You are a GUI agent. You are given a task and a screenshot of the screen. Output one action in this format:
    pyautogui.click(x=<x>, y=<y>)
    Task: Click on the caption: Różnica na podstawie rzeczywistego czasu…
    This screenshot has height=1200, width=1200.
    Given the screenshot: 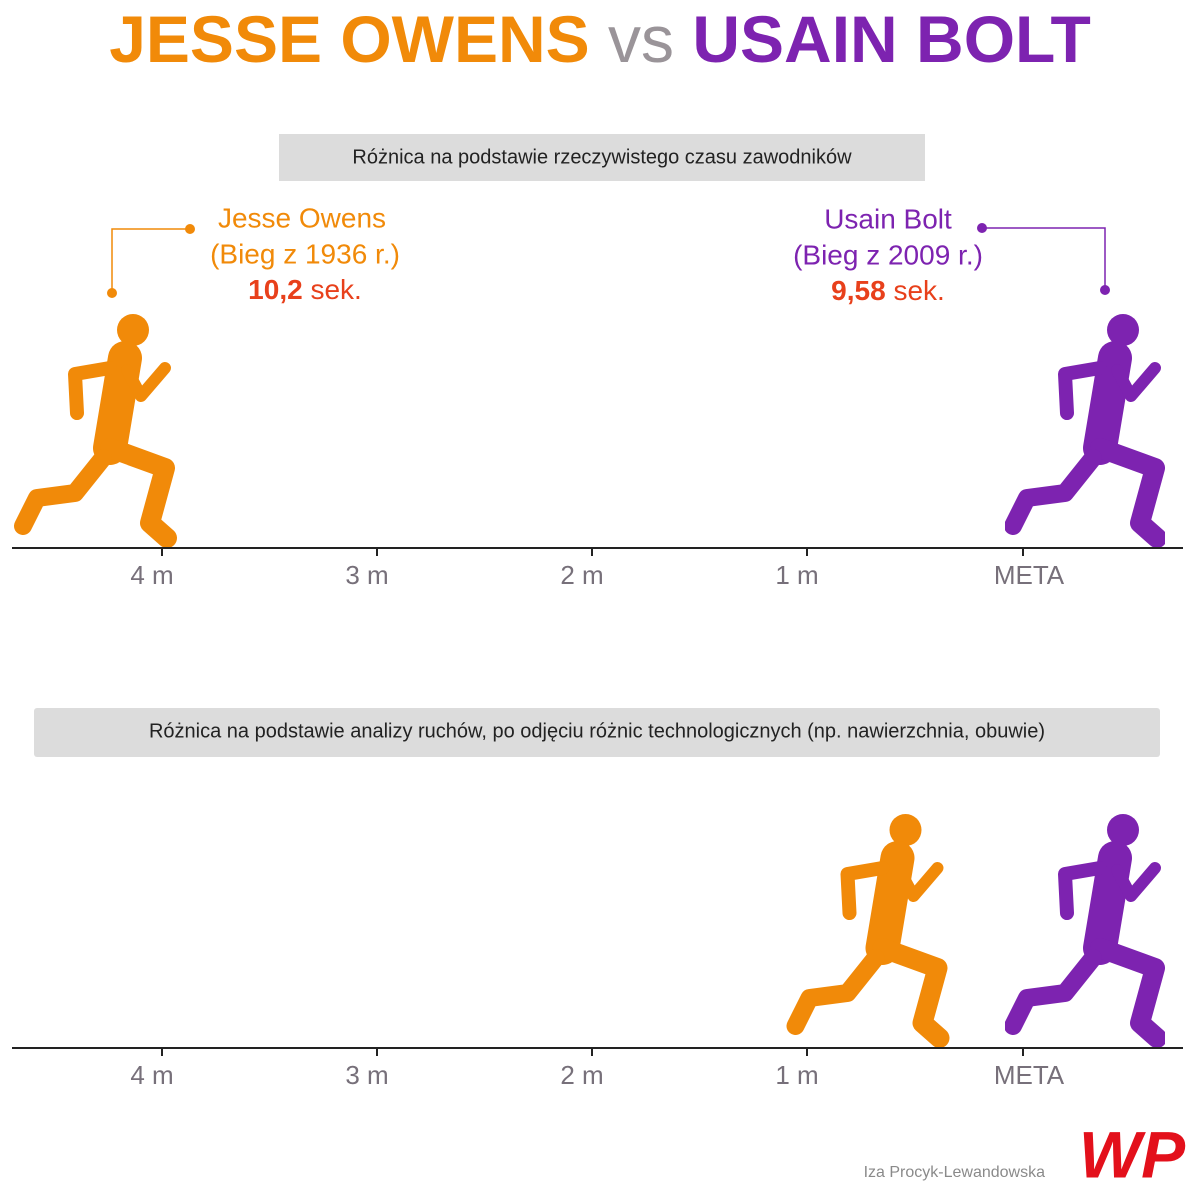 What is the action you would take?
    pyautogui.click(x=602, y=157)
    